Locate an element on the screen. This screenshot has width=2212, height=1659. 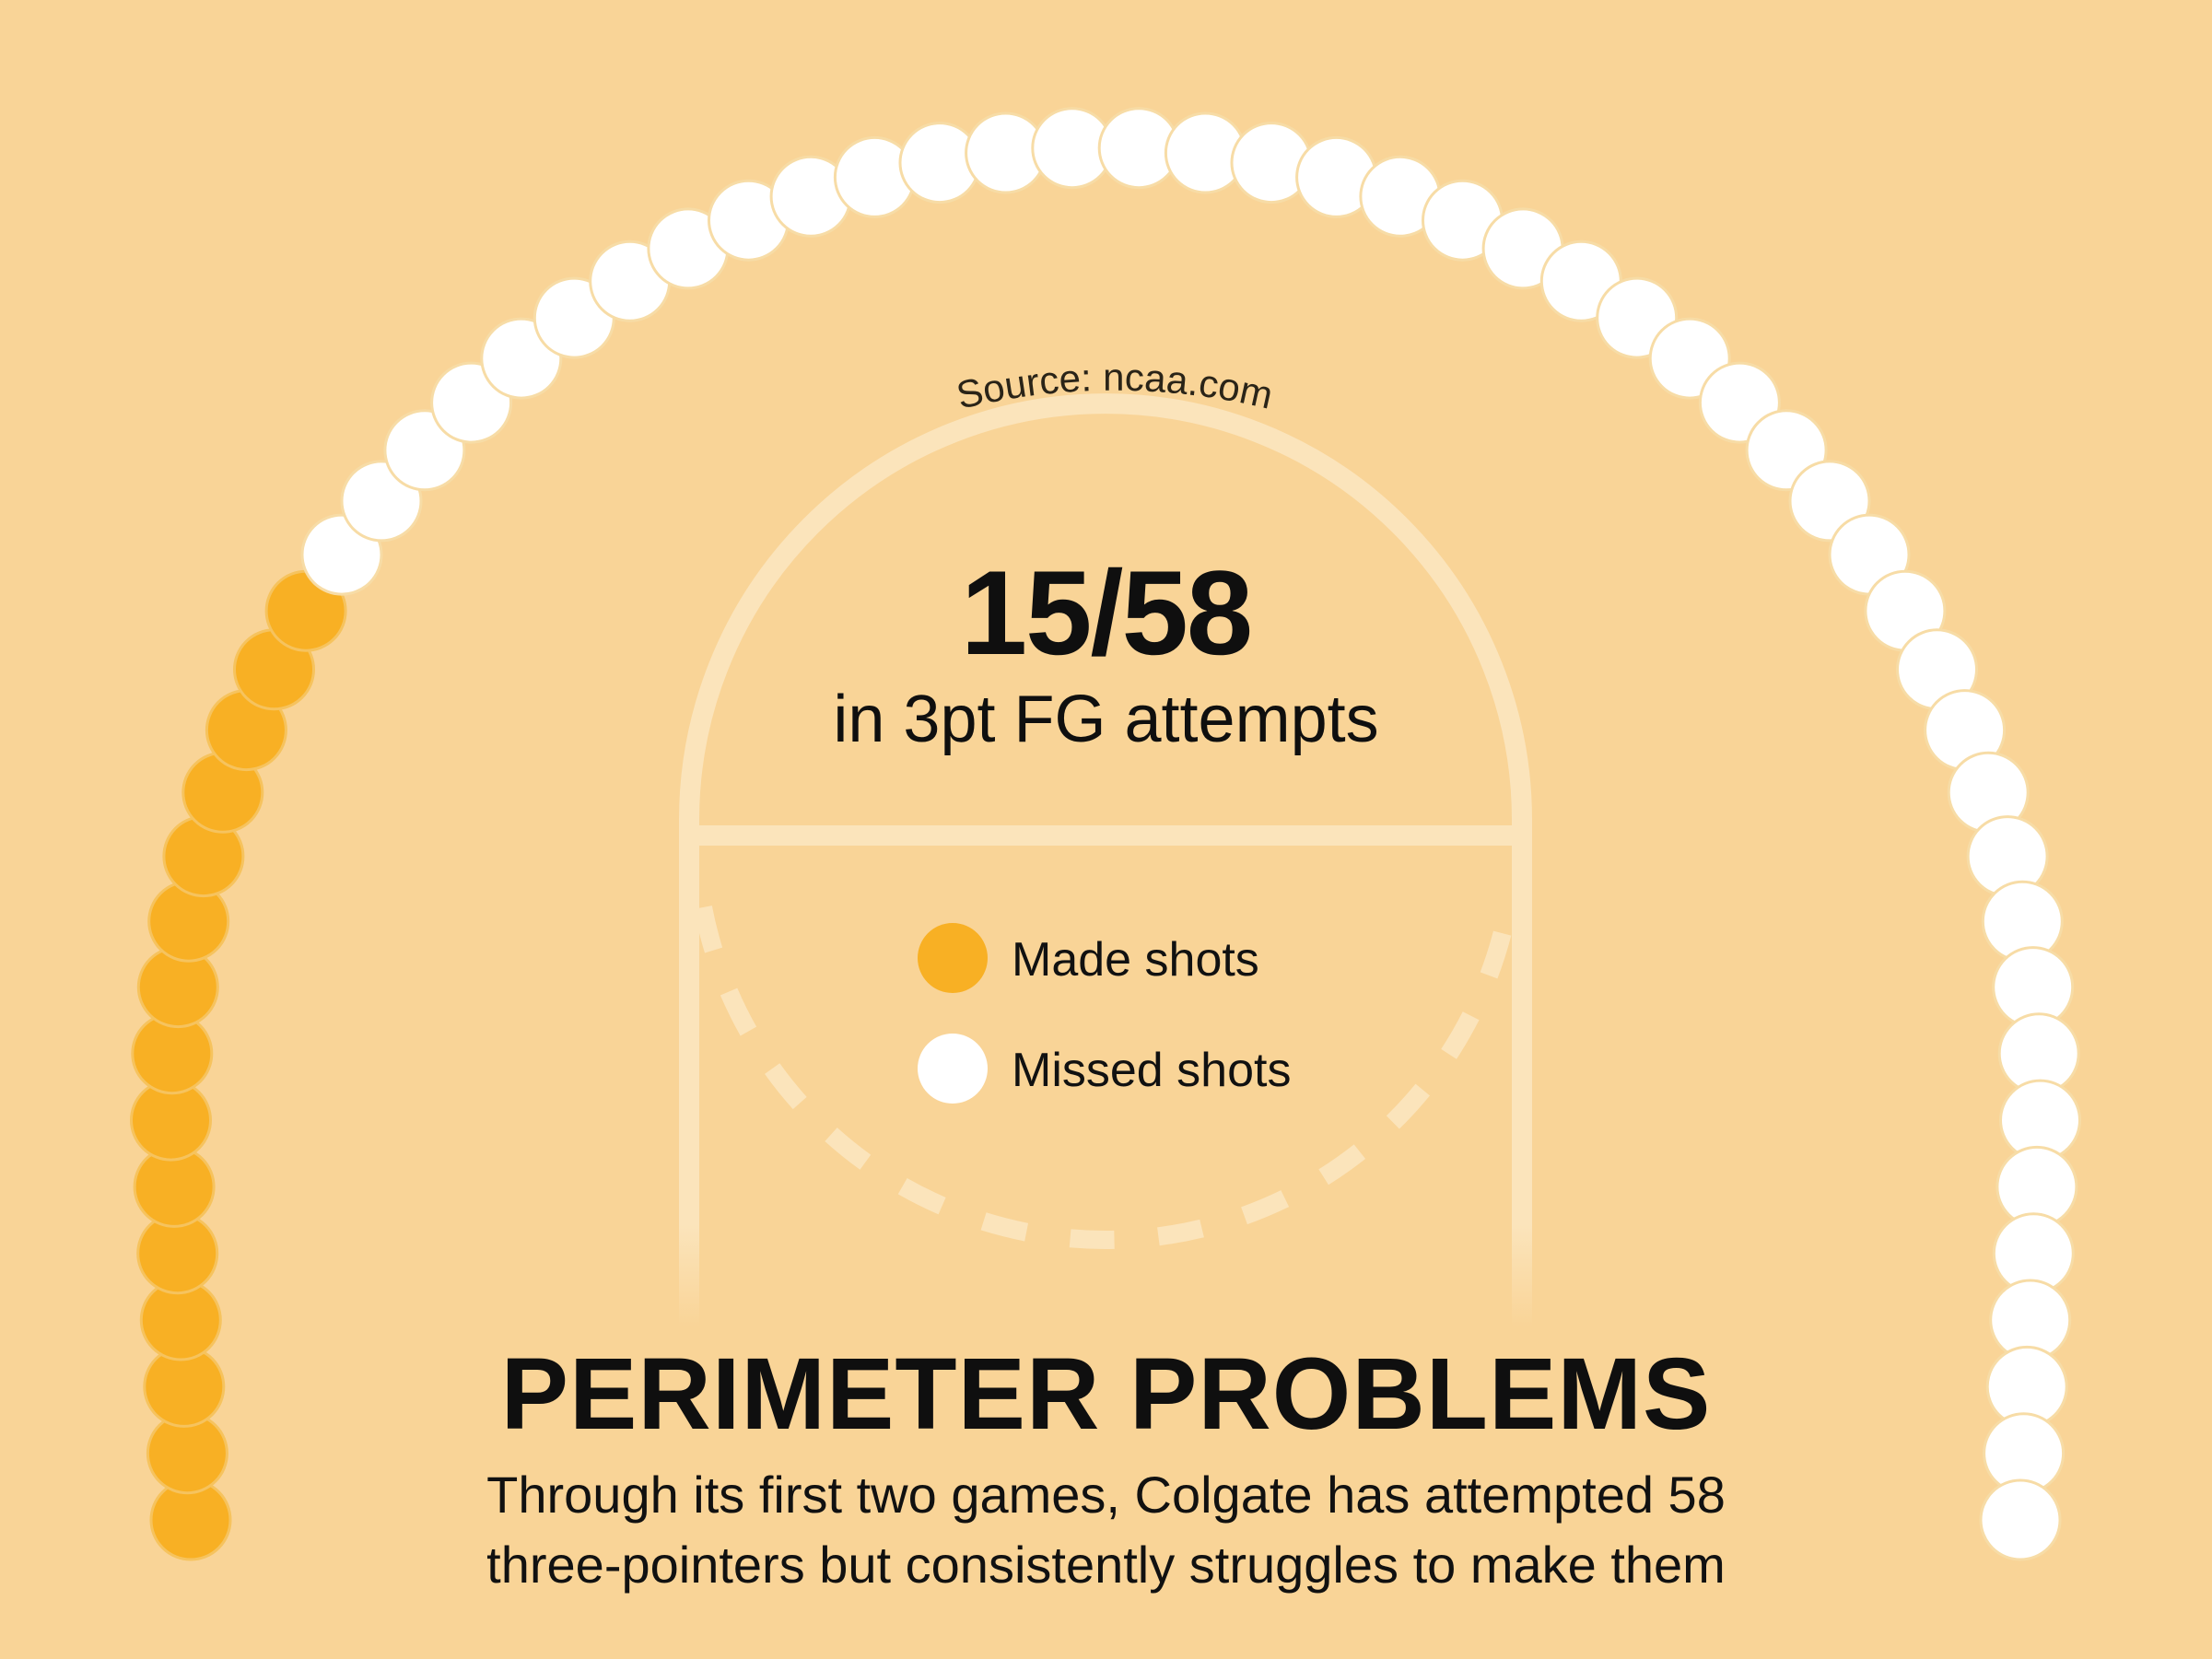
lane-left-line is located at coordinates (689, 1072).